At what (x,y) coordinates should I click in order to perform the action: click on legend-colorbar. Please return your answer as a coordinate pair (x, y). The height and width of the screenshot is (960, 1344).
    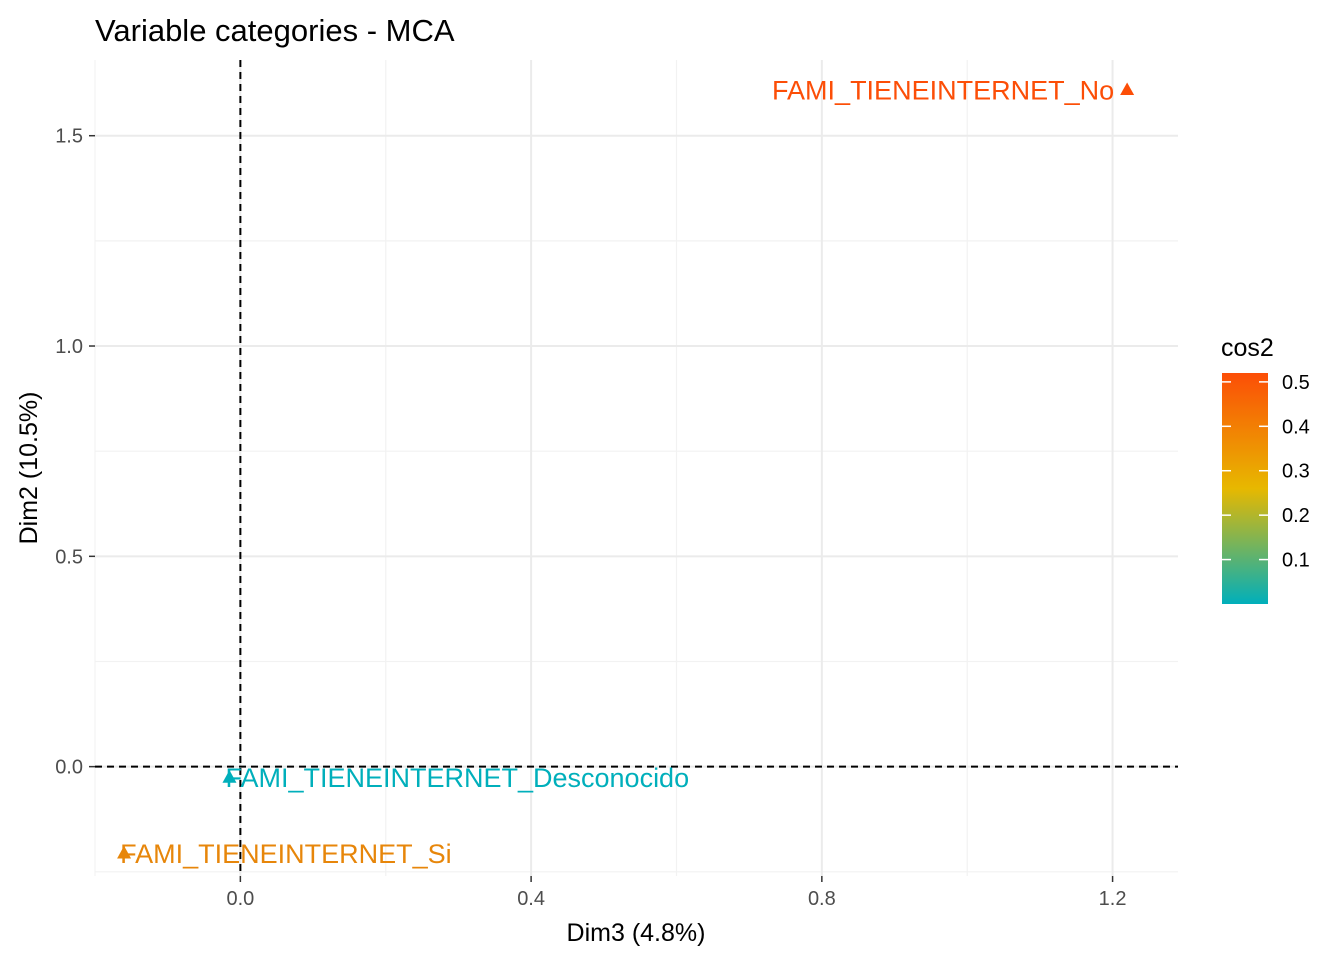
    Looking at the image, I should click on (1245, 488).